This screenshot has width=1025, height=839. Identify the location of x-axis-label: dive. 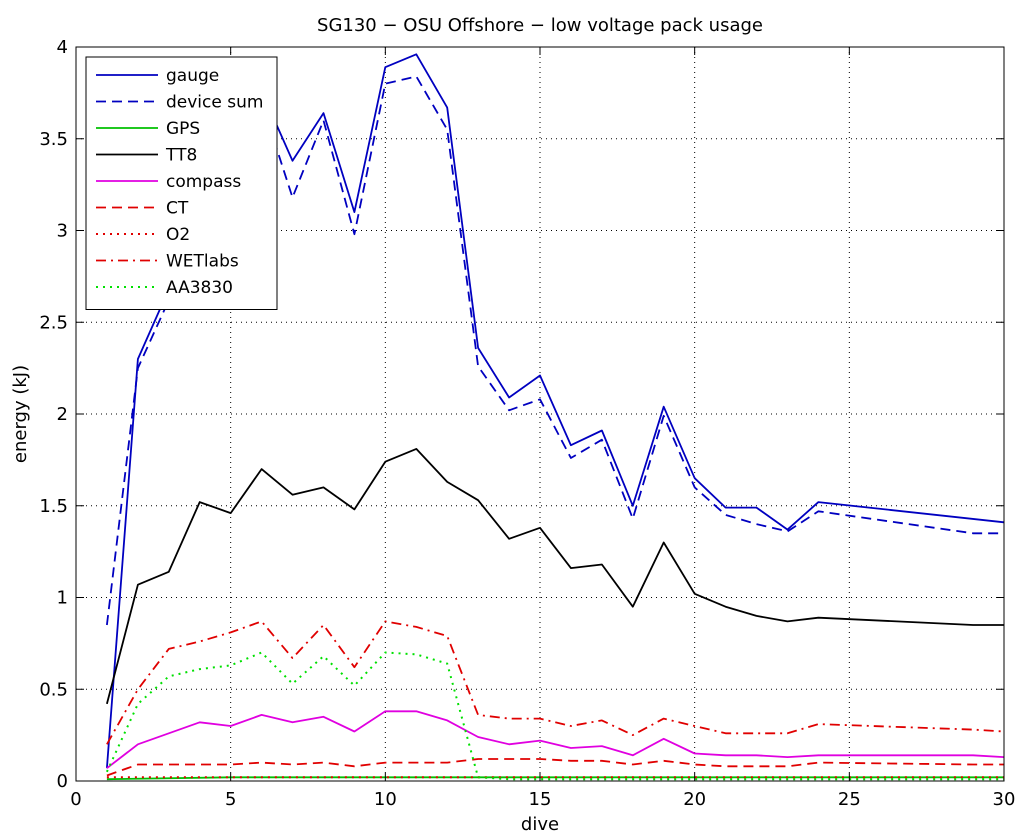
(540, 824).